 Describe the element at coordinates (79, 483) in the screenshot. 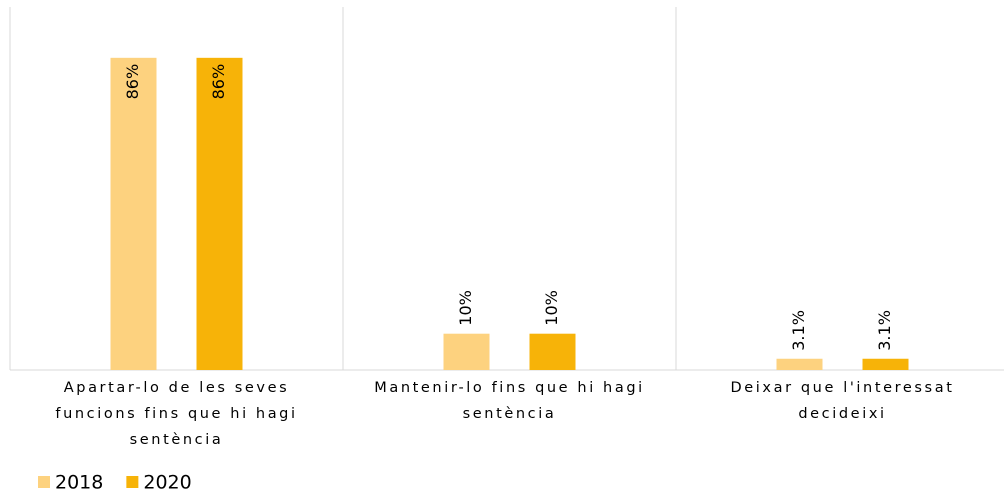

I see `legend-label: 2018` at that location.